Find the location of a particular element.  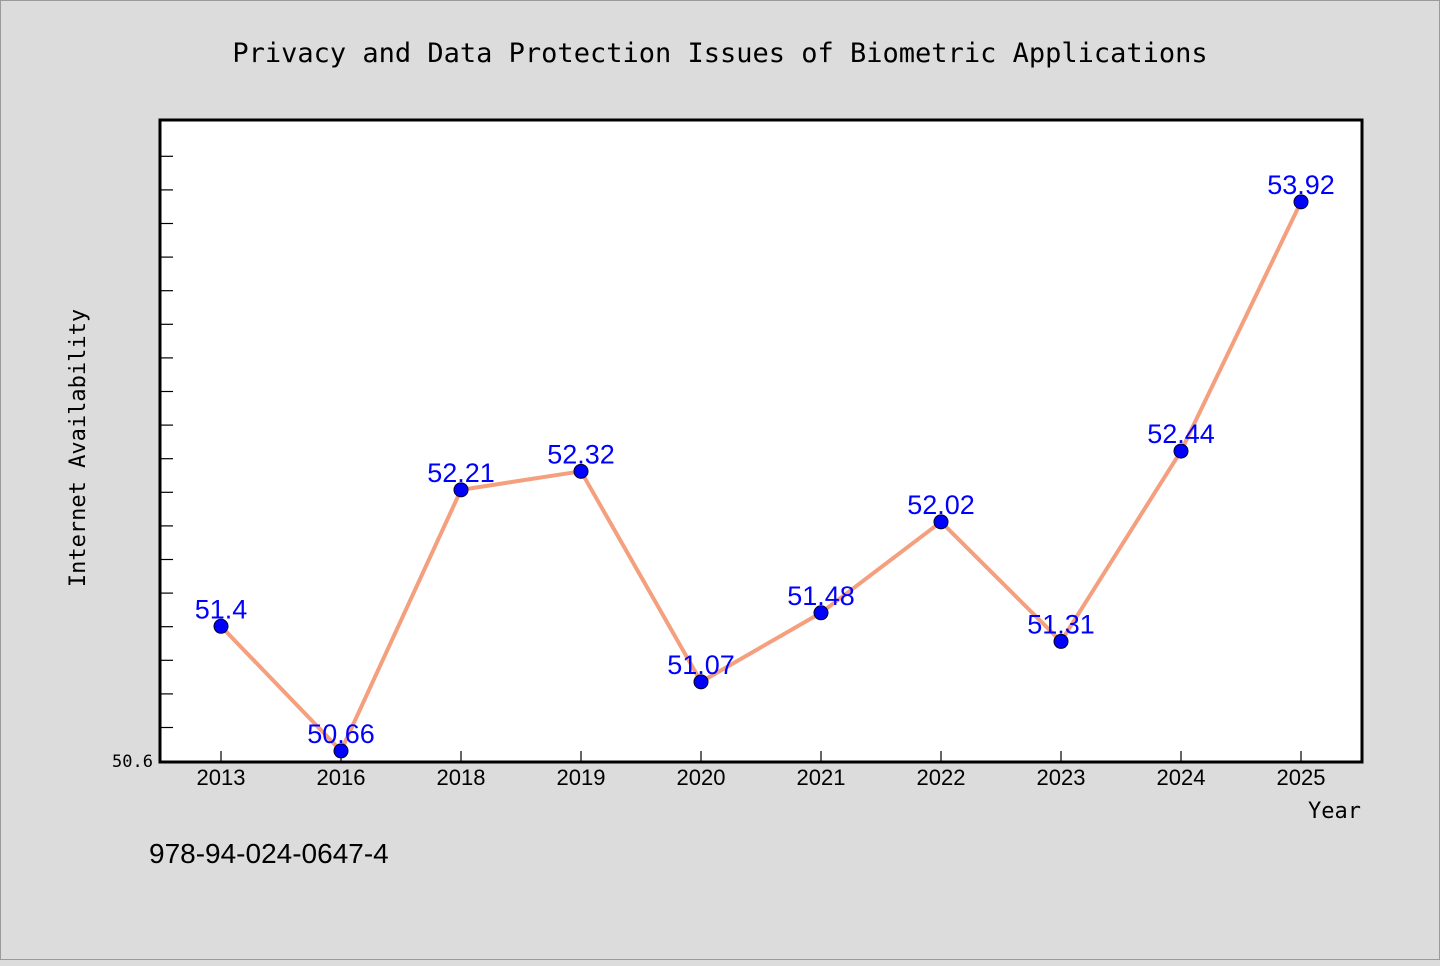

data-label: 52.44 is located at coordinates (1181, 434).